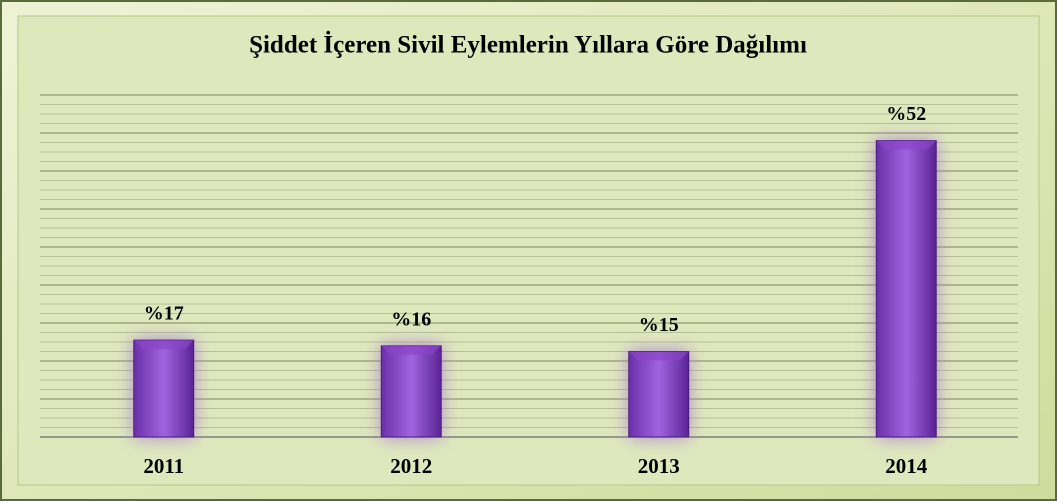 This screenshot has width=1057, height=501. What do you see at coordinates (163, 466) in the screenshot?
I see `x-tick-label: 2011` at bounding box center [163, 466].